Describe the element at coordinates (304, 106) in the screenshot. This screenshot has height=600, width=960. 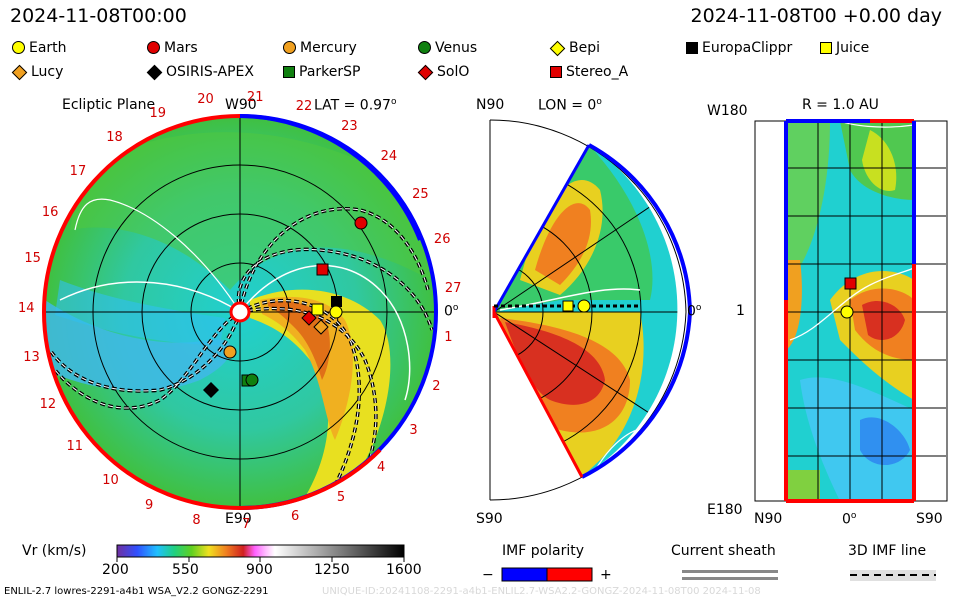
I see `carrington-tick-22: 22` at that location.